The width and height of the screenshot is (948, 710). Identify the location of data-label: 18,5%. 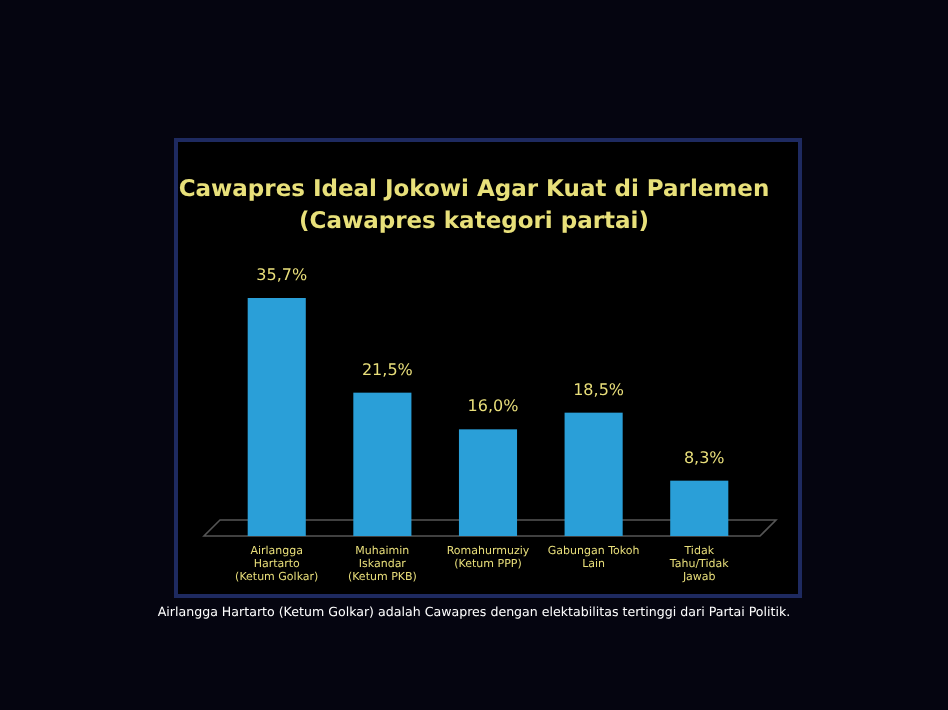
(599, 389).